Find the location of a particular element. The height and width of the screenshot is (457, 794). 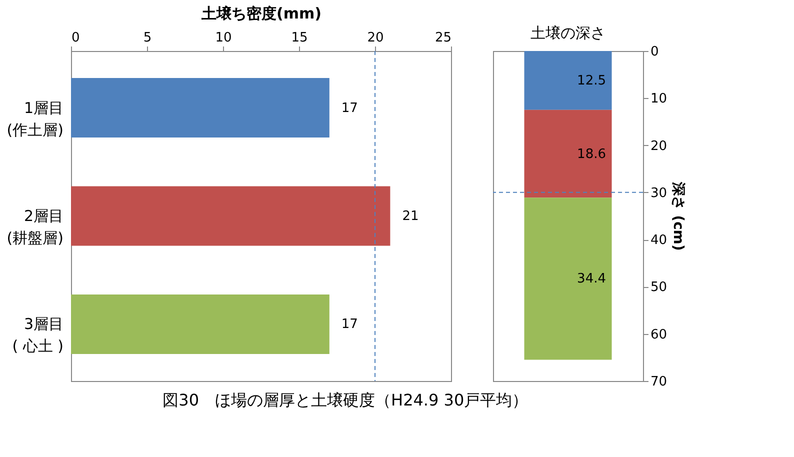

x-tick-label: 10 is located at coordinates (223, 38).